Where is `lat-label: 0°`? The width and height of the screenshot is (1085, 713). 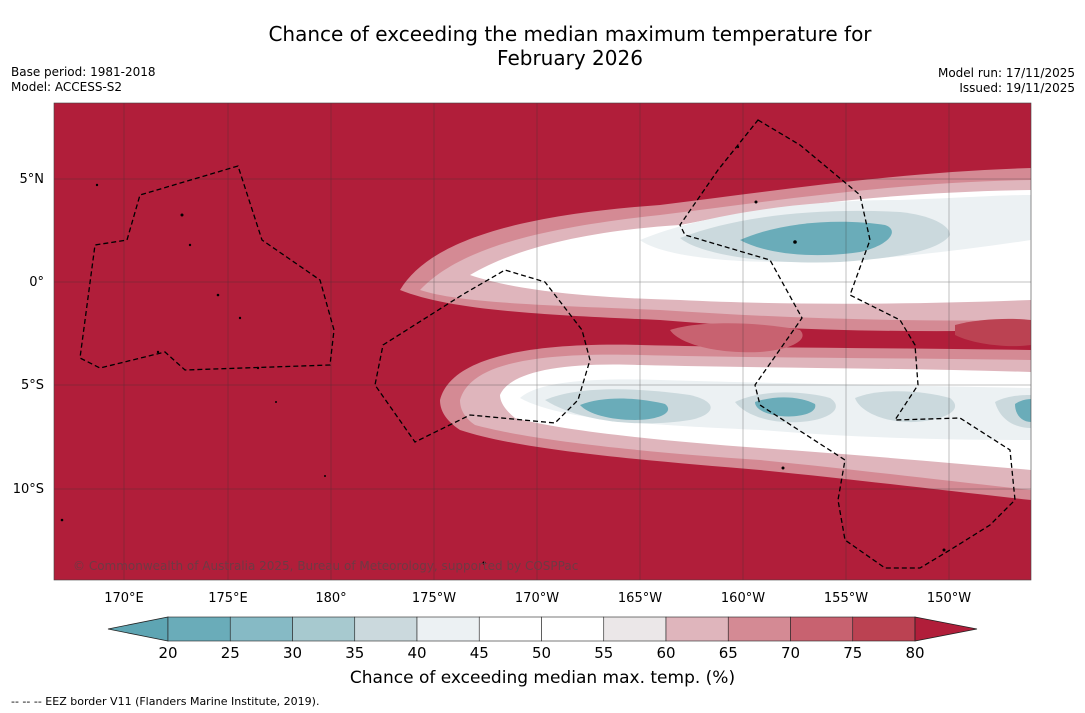
lat-label: 0° is located at coordinates (36, 282).